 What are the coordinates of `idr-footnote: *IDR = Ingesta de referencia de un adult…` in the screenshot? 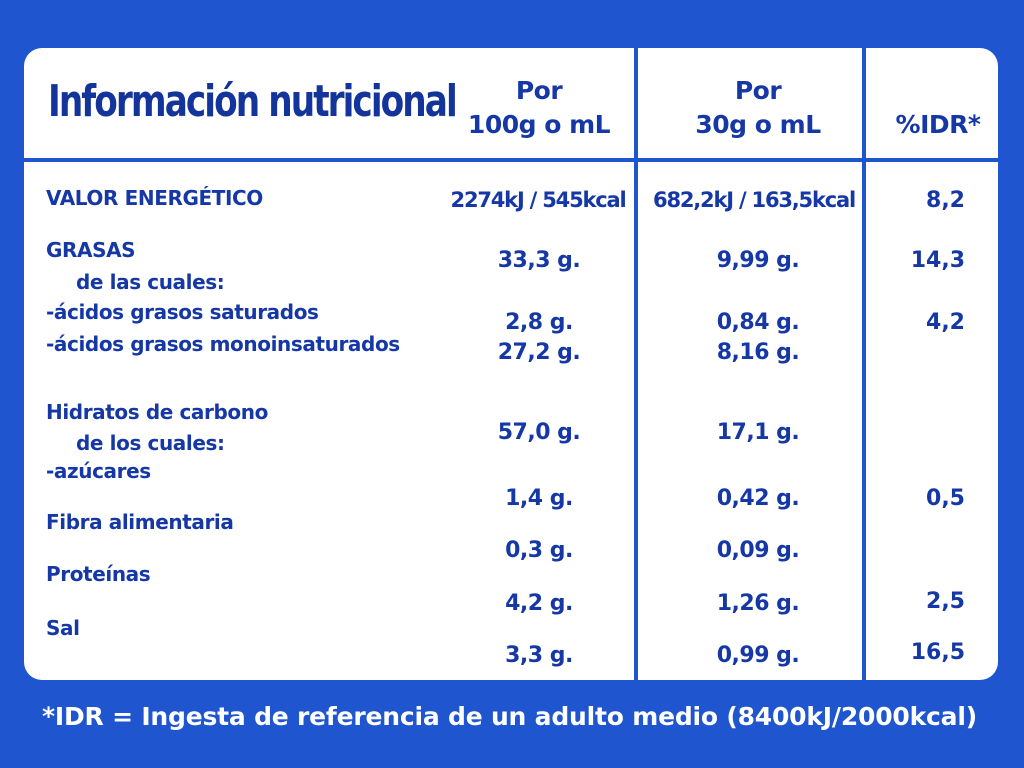 It's located at (509, 716).